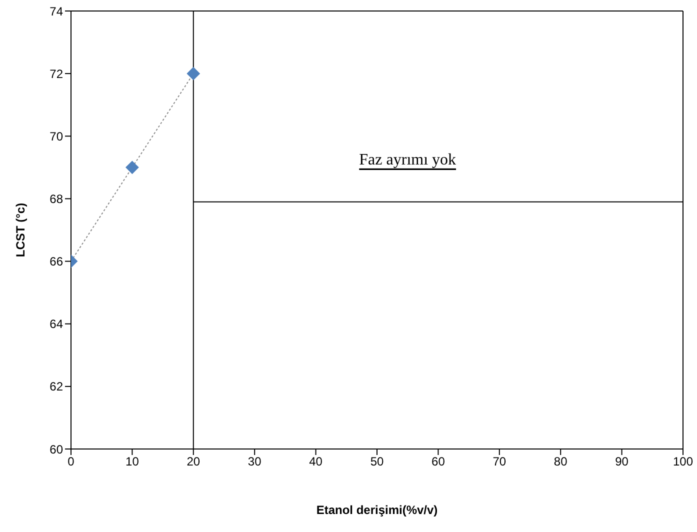 The width and height of the screenshot is (697, 532). I want to click on annotation: Faz ayrımı yok, so click(407, 159).